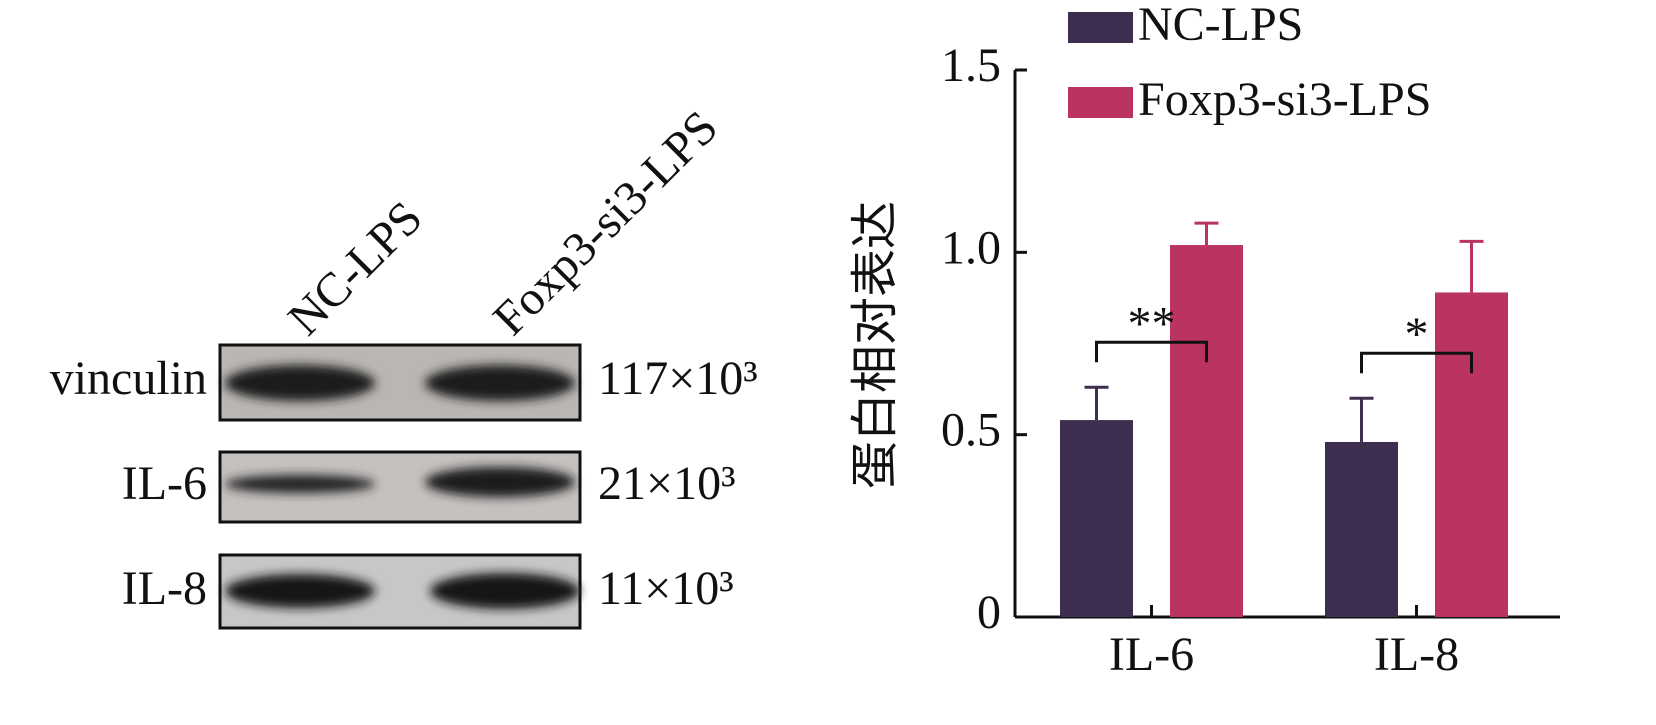  I want to click on size-label: 117×10³, so click(678, 378).